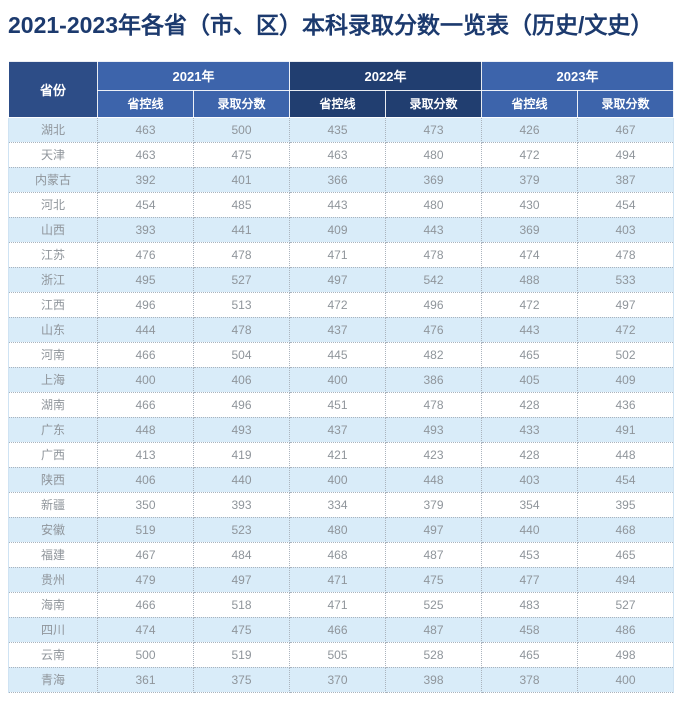 This screenshot has width=682, height=713. I want to click on table-row: 云南 500 519 505 528 465 498, so click(341, 654).